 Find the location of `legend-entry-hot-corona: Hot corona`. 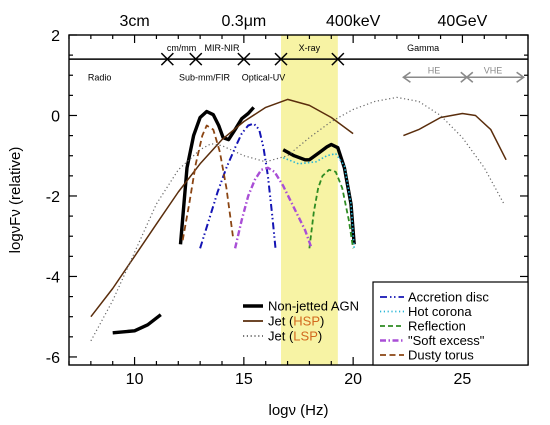

legend-entry-hot-corona: Hot corona is located at coordinates (426, 311).